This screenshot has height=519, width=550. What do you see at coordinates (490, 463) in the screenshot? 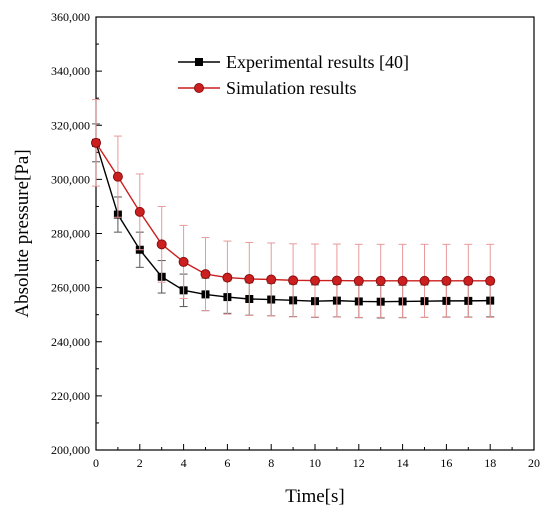
I see `x-tick-label: 18` at bounding box center [490, 463].